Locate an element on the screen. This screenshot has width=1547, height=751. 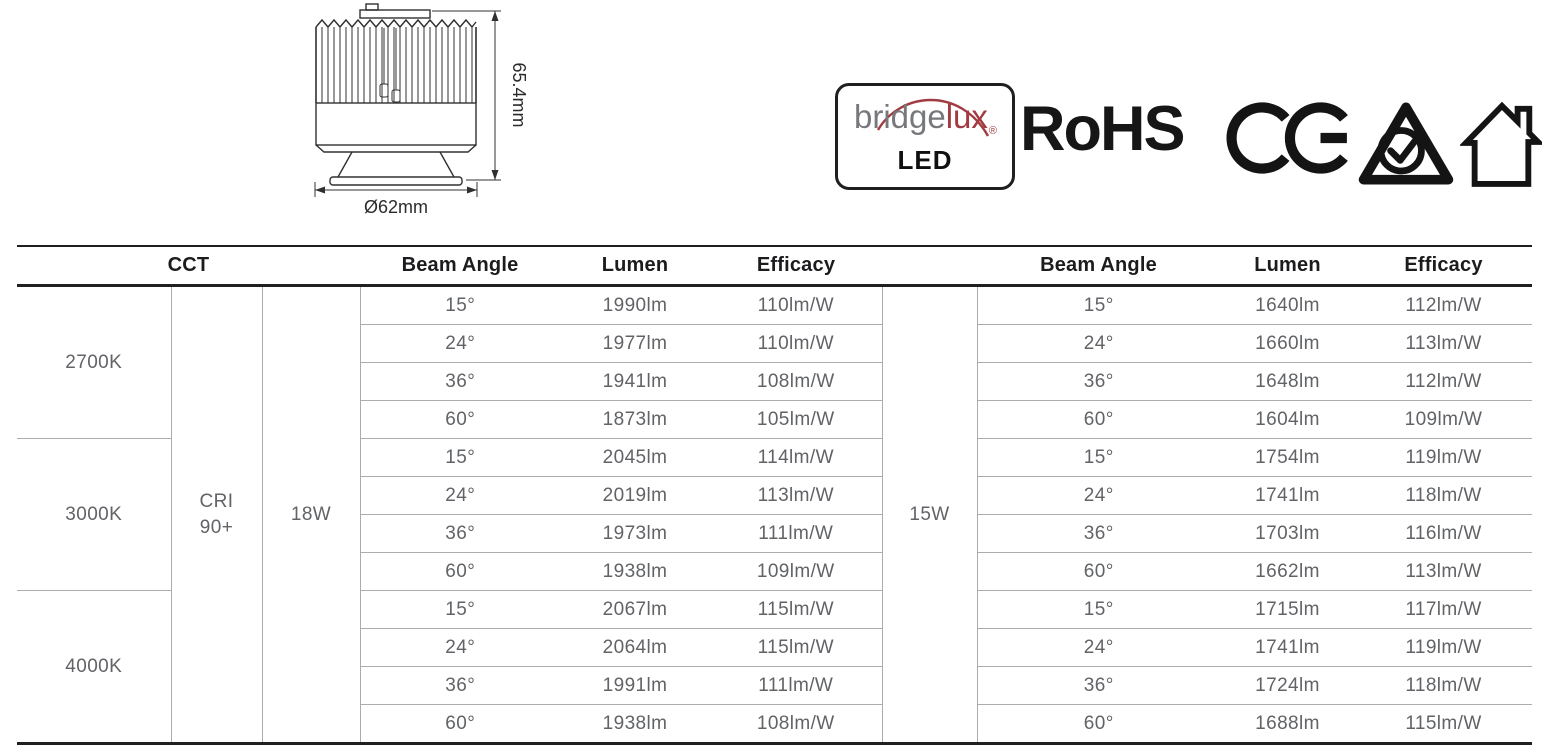
bridgelux-led-logo: bridgelux® LED is located at coordinates (925, 136).